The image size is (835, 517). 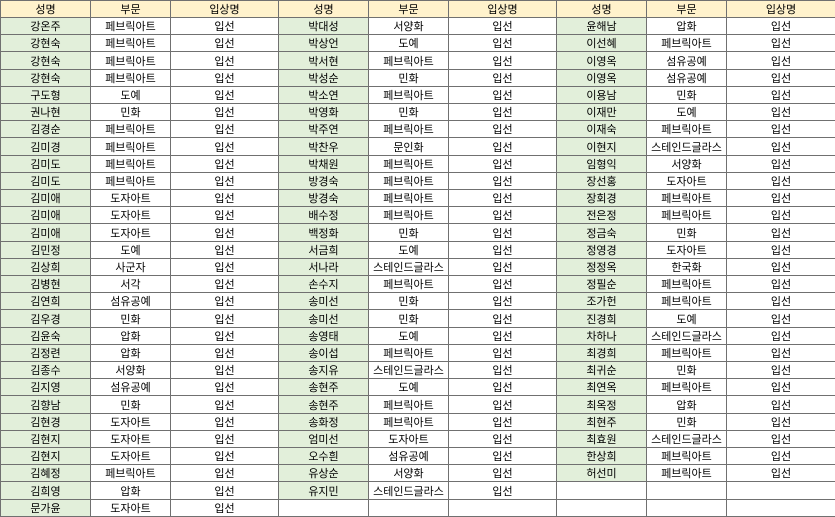 What do you see at coordinates (323, 473) in the screenshot?
I see `name-cell: 유상순` at bounding box center [323, 473].